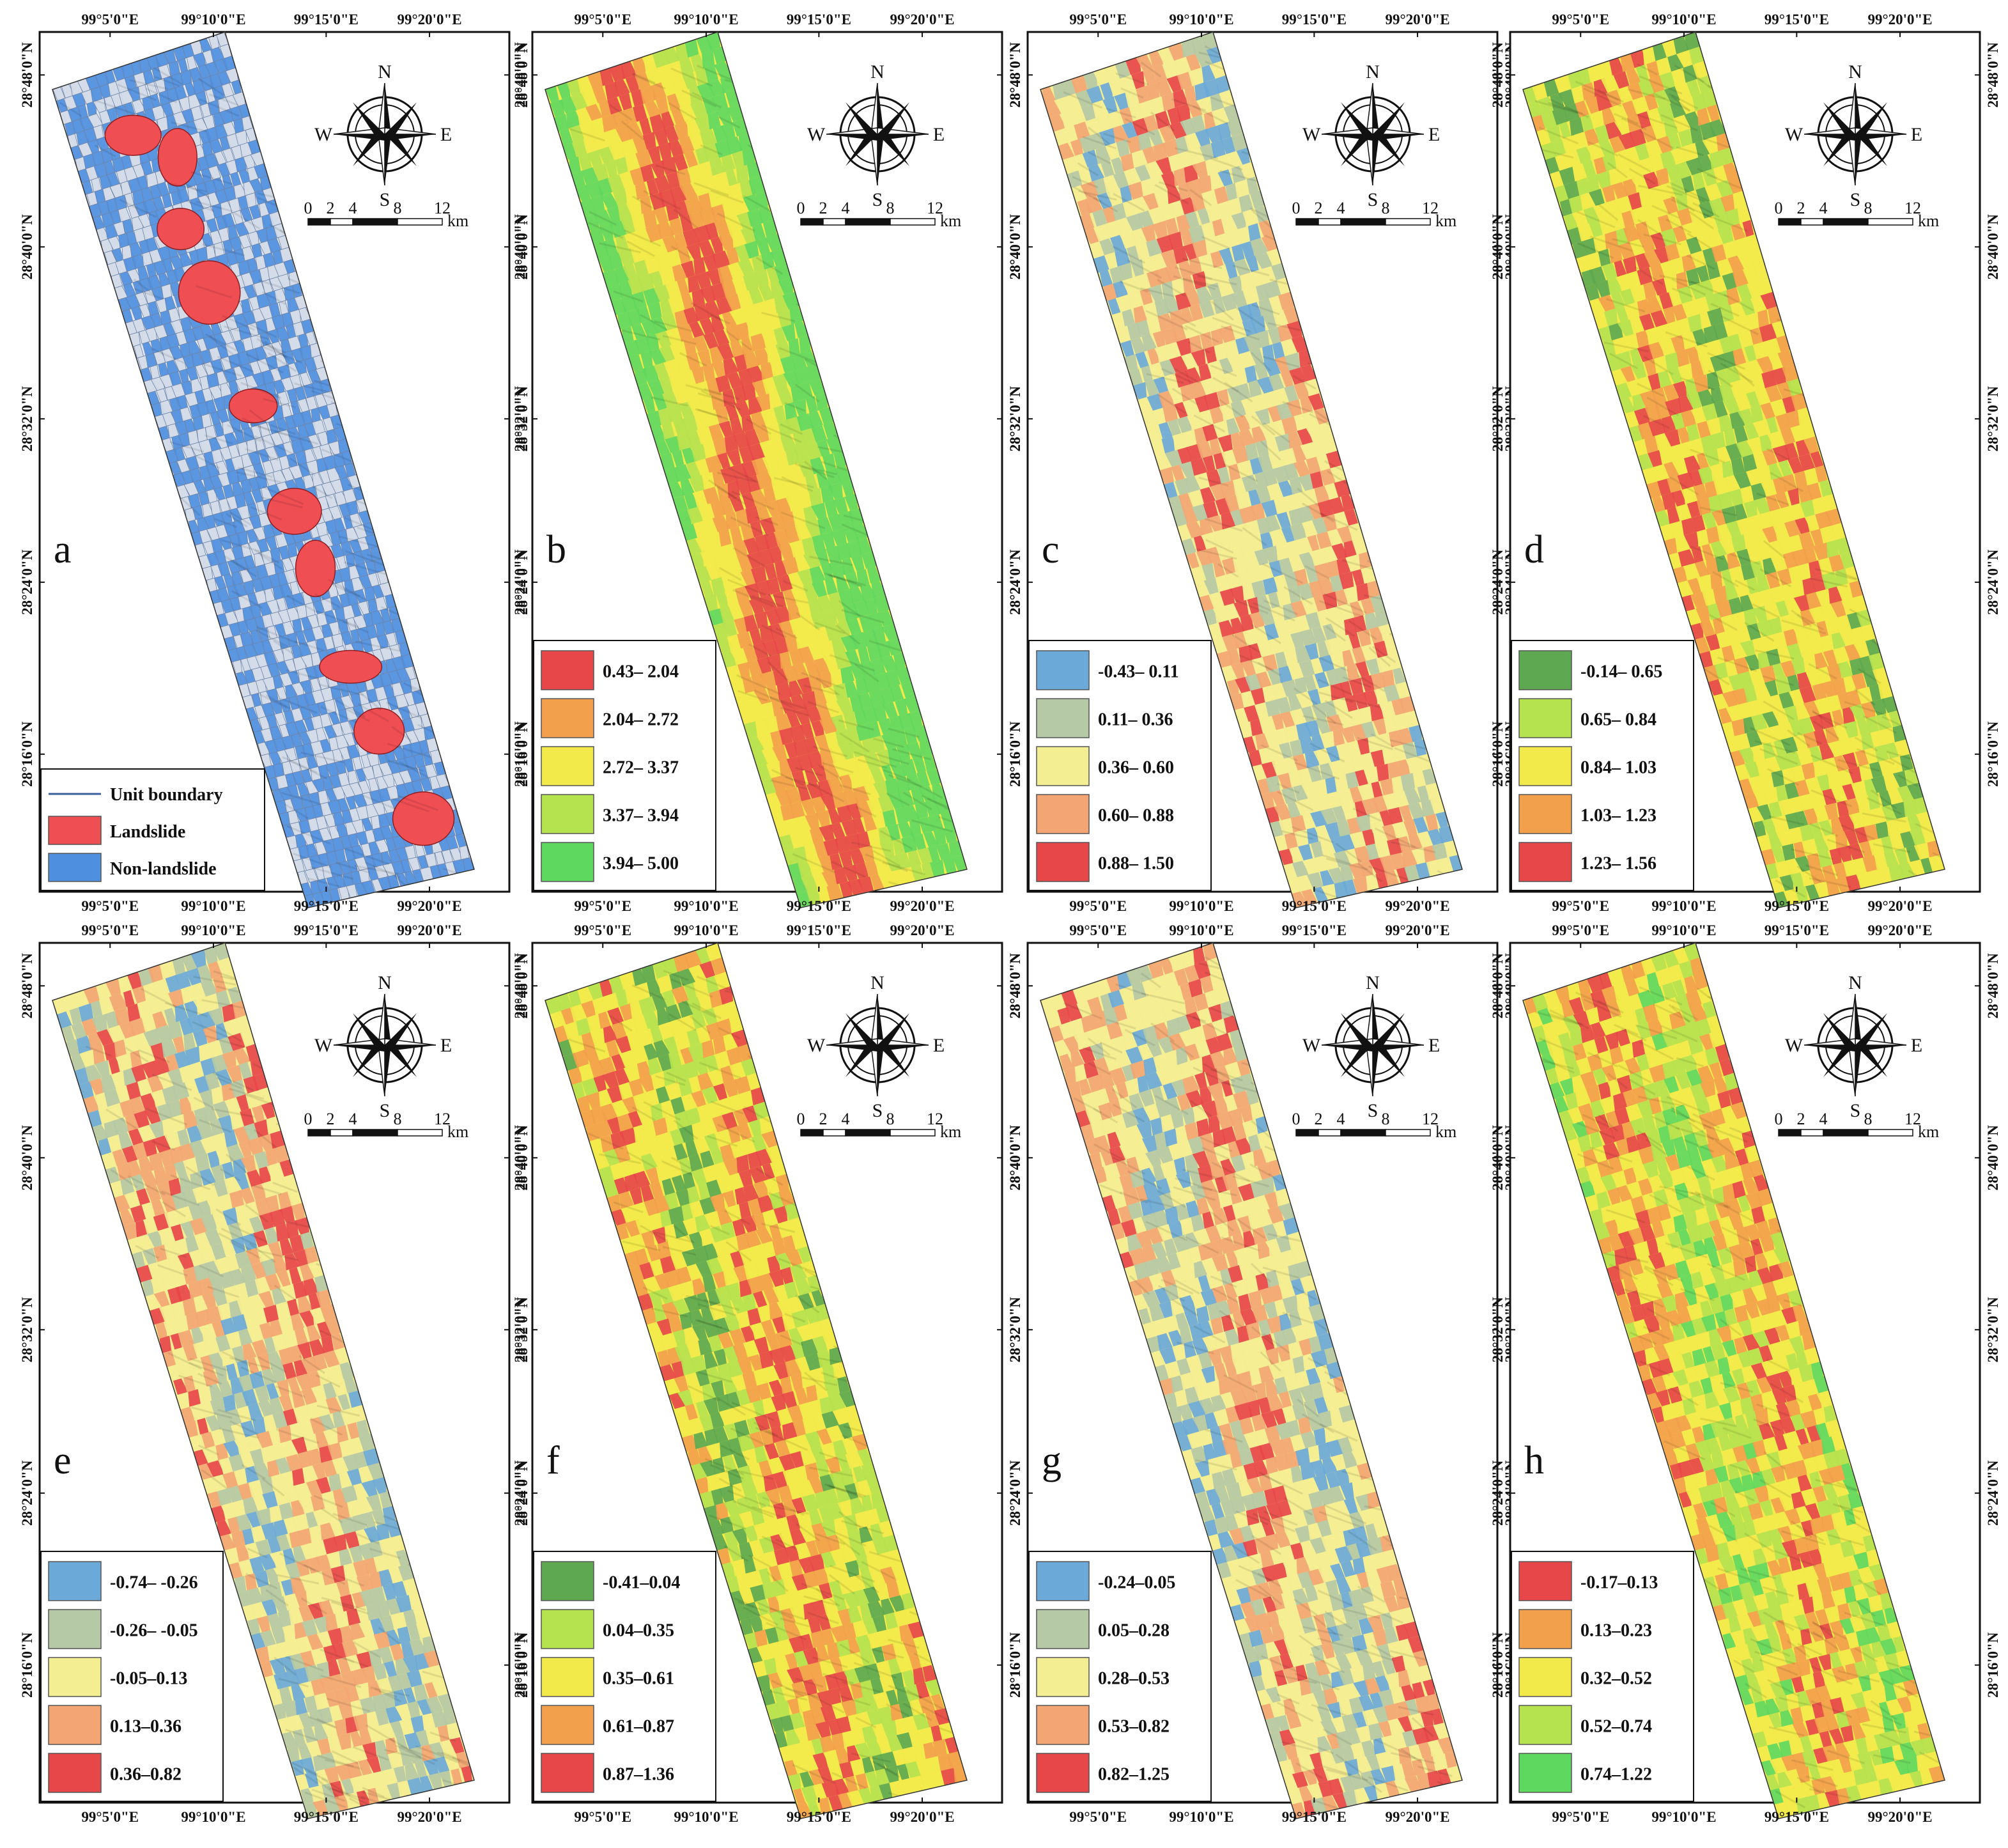  I want to click on legend-swatch, so click(1063, 766).